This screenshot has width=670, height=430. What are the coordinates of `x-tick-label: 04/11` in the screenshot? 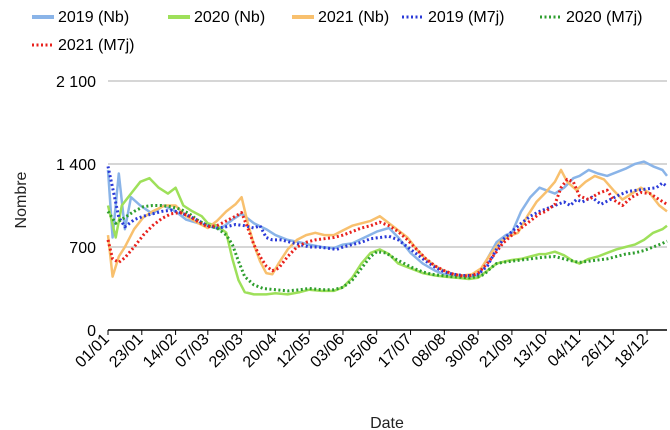 It's located at (565, 351).